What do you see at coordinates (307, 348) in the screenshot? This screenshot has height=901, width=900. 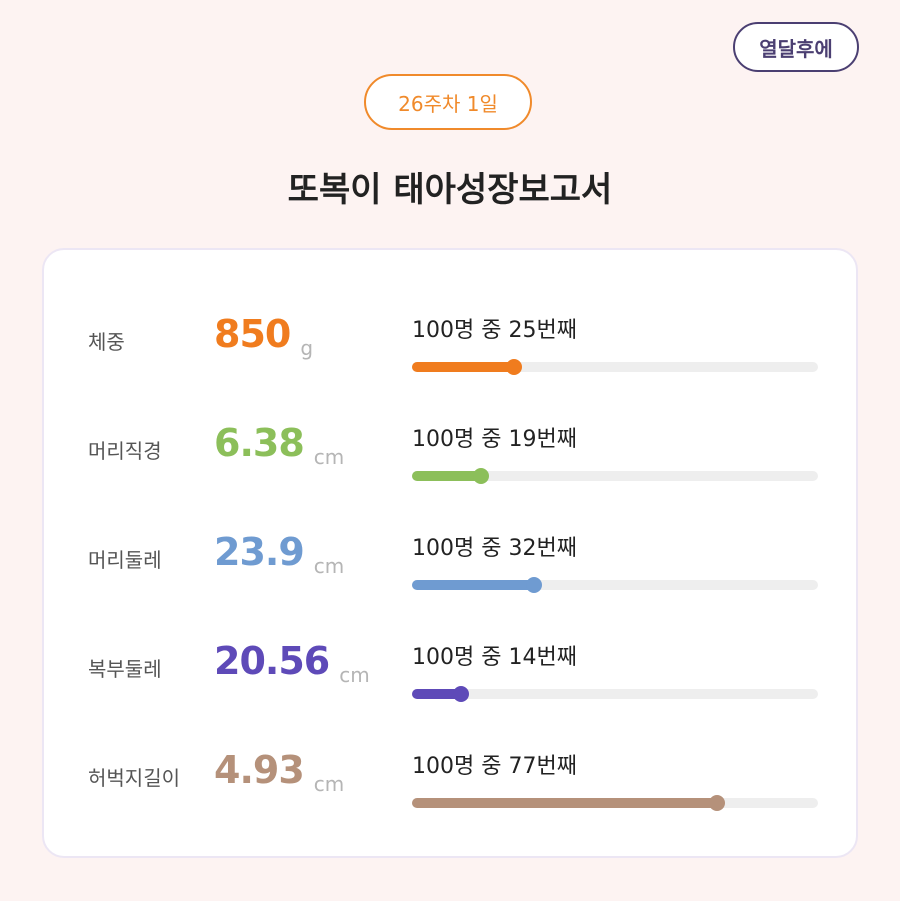 I see `metric-unit: g` at bounding box center [307, 348].